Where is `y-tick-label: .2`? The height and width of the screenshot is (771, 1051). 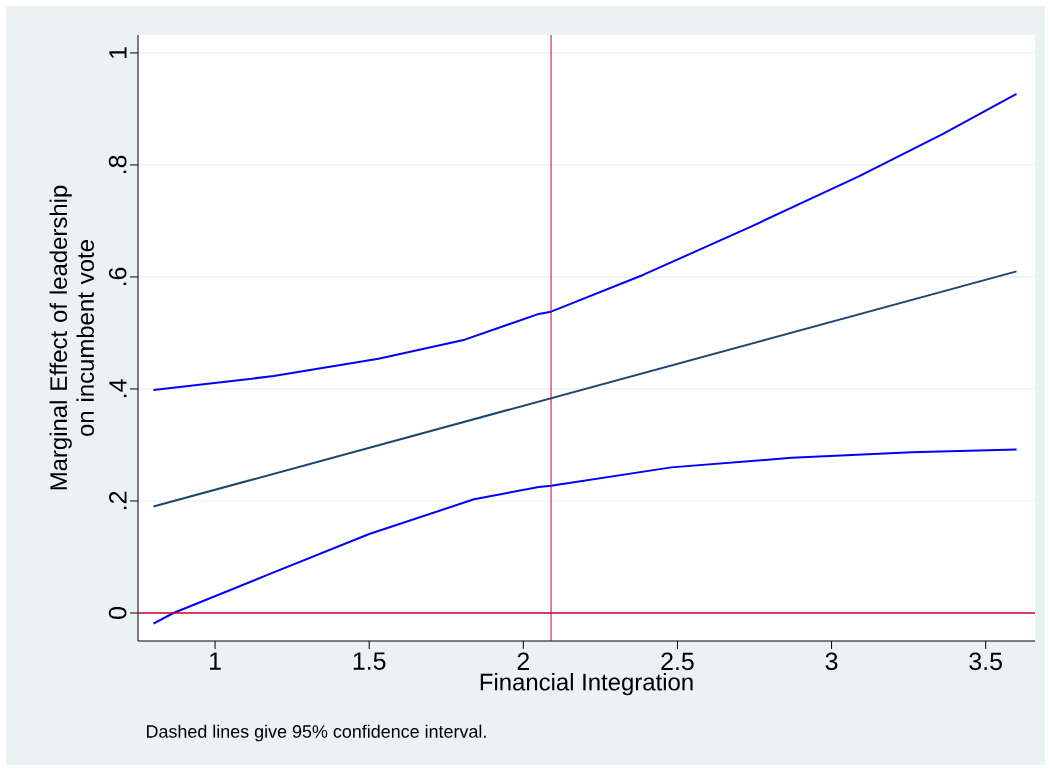 y-tick-label: .2 is located at coordinates (118, 500).